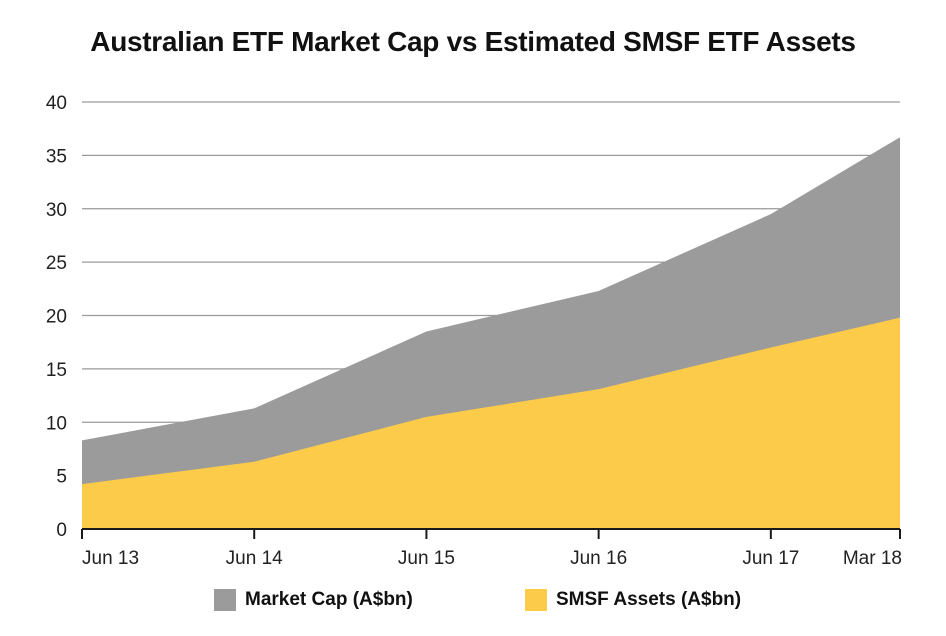 This screenshot has width=946, height=636. I want to click on x-tick-label-3: Jun 16, so click(598, 558).